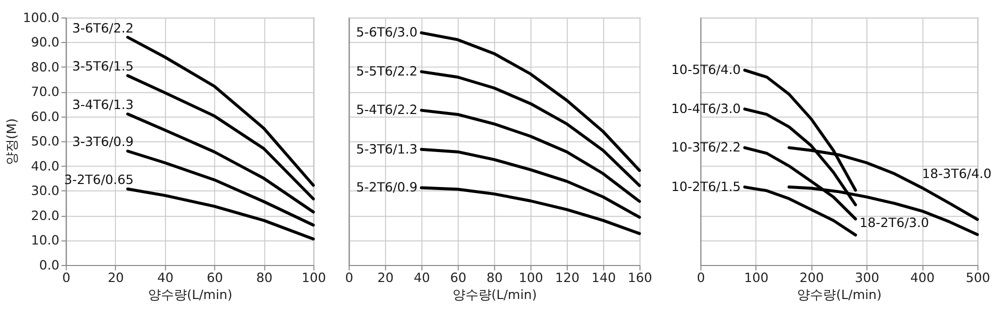  I want to click on series-label: 3-2T6/0.65, so click(99, 180).